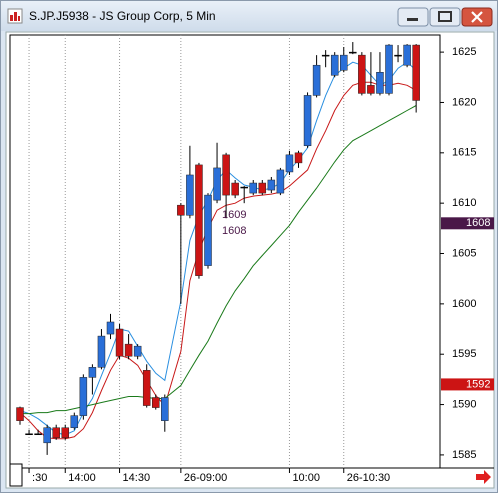 The height and width of the screenshot is (493, 498). I want to click on scroll-arrow, so click(483, 477).